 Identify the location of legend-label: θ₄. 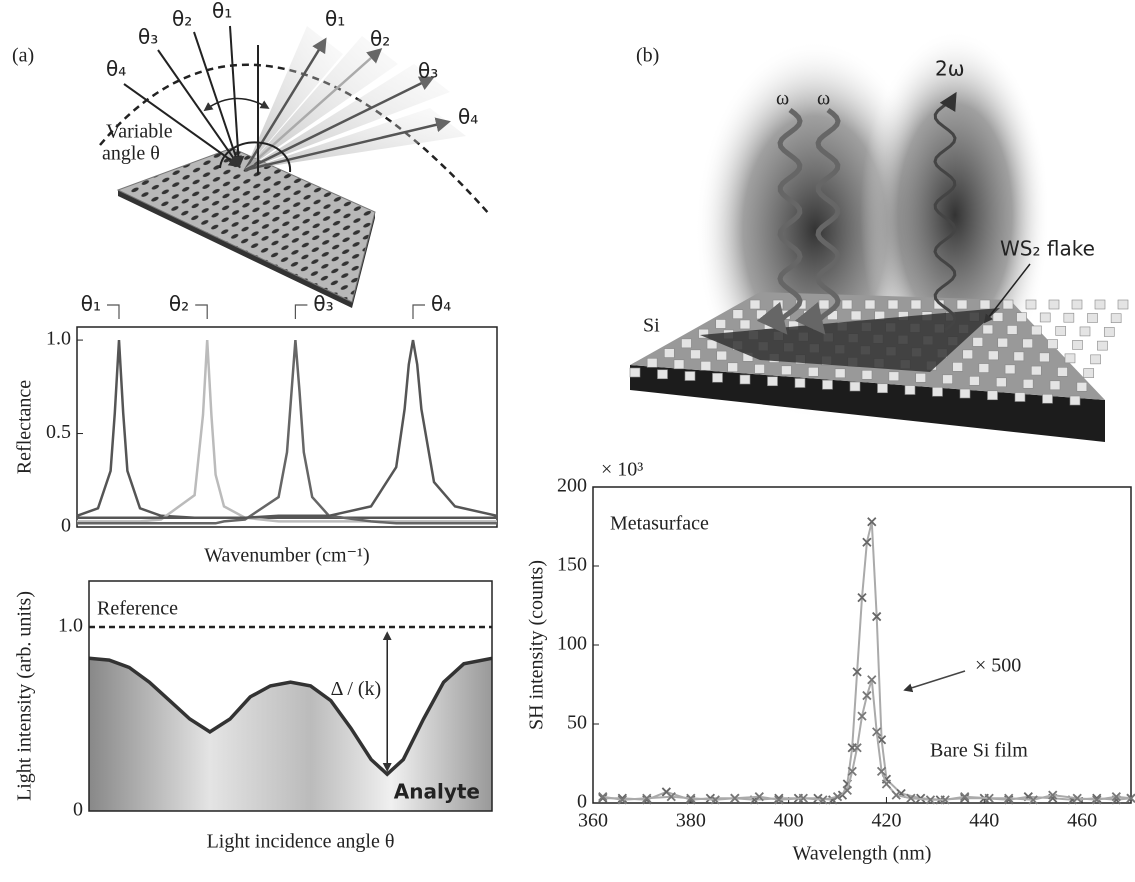
(441, 304).